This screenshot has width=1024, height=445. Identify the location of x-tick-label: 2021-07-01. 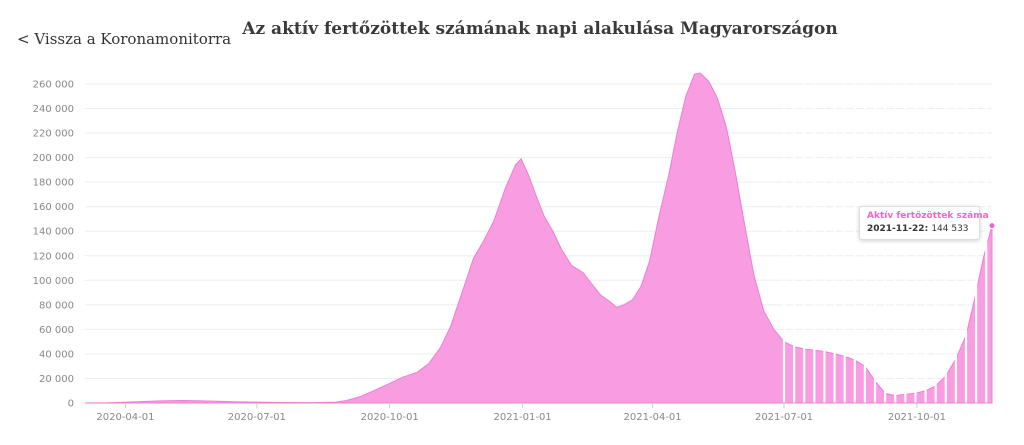
(784, 417).